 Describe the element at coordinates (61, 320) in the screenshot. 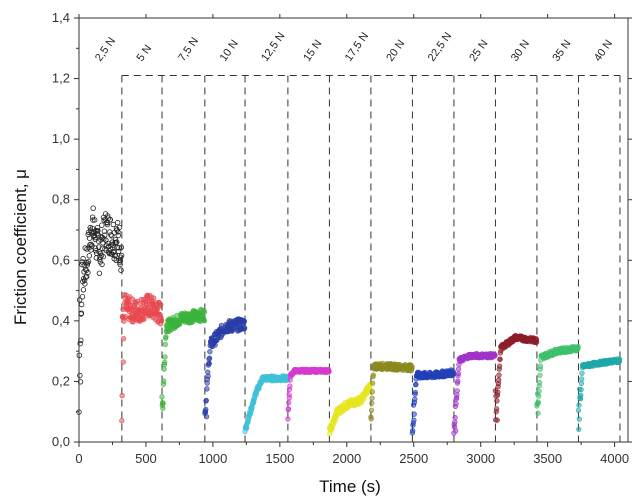

I see `y-tick-label: 0,4` at that location.